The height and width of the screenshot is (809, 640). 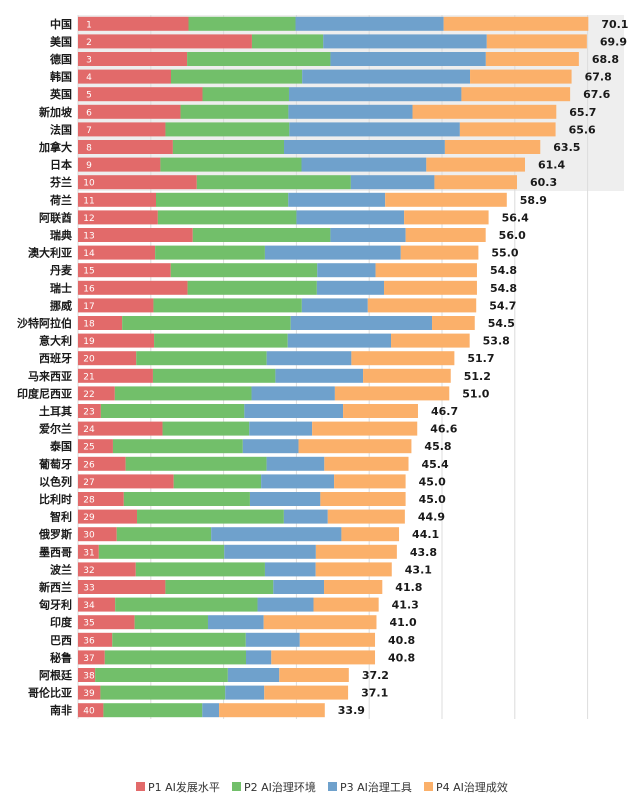 What do you see at coordinates (475, 393) in the screenshot?
I see `total-label: 51.0` at bounding box center [475, 393].